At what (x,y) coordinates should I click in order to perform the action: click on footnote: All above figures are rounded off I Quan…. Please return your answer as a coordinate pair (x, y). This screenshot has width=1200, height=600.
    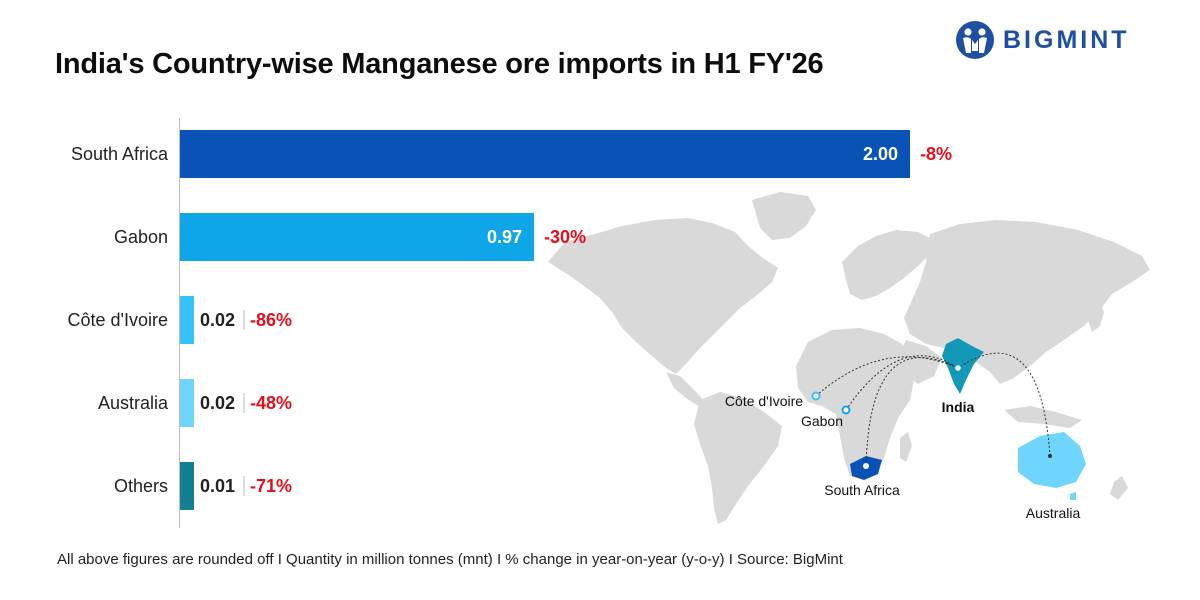
    Looking at the image, I should click on (450, 559).